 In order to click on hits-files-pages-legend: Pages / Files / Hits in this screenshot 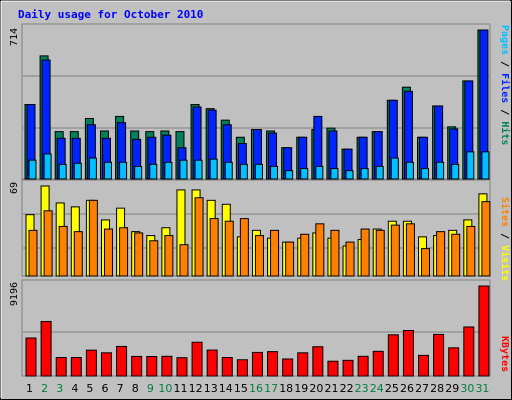, I will do `click(505, 85)`.